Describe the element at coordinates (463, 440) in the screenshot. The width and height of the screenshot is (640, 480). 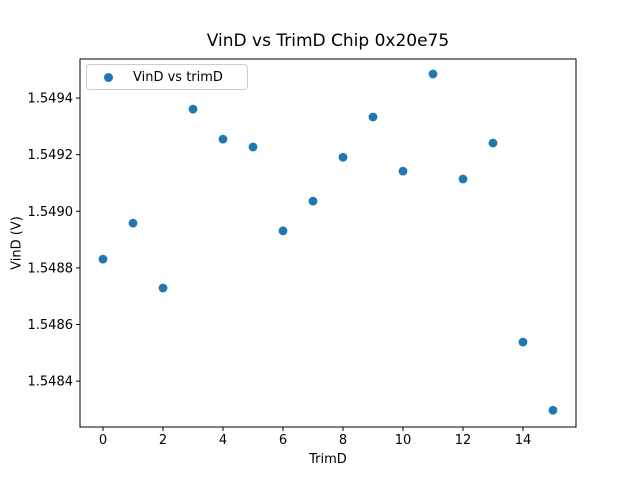
I see `x-tick-label: 12` at that location.